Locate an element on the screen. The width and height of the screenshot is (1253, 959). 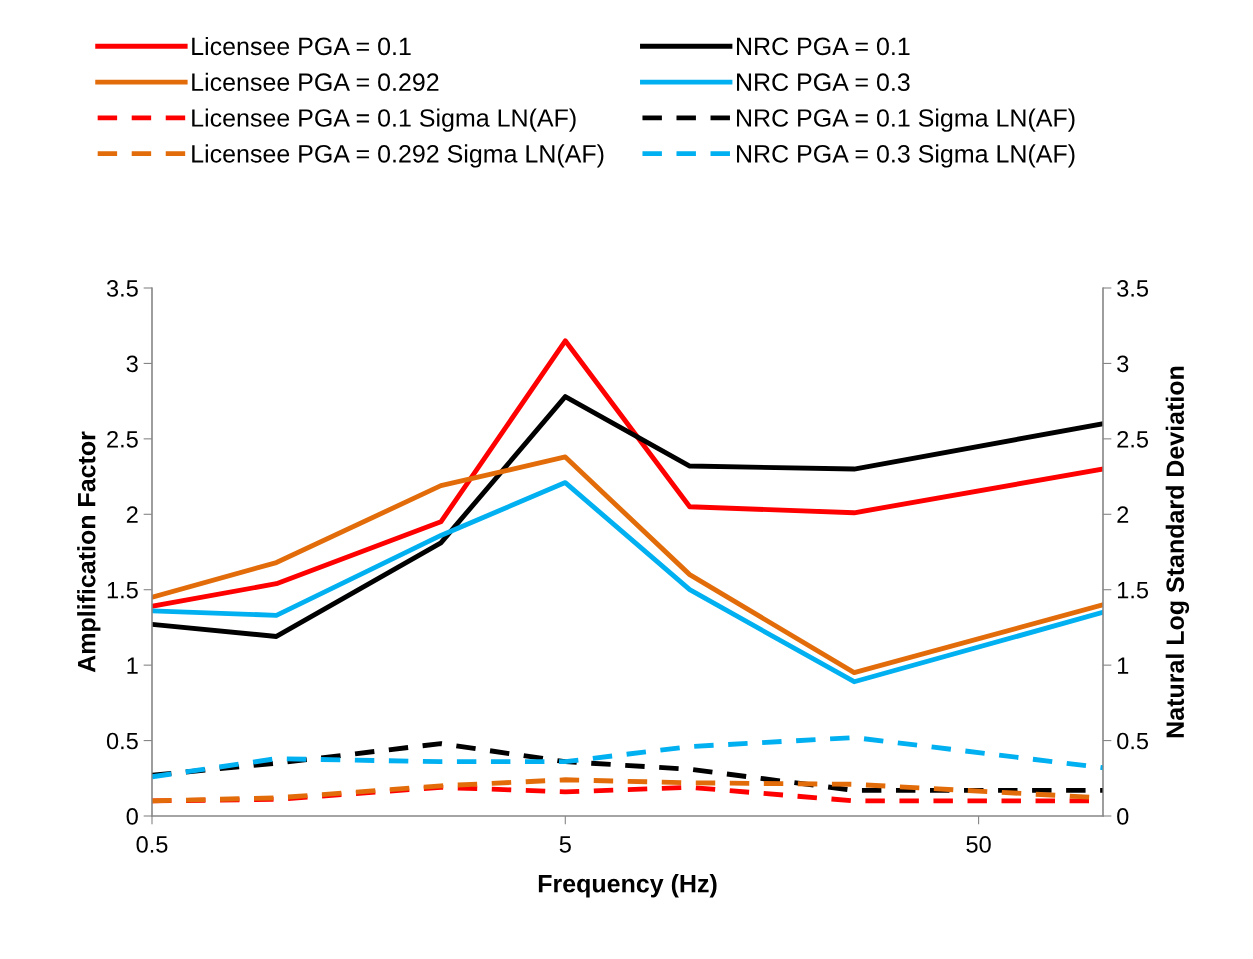
legend-label: Licensee PGA = 0.292 is located at coordinates (315, 82).